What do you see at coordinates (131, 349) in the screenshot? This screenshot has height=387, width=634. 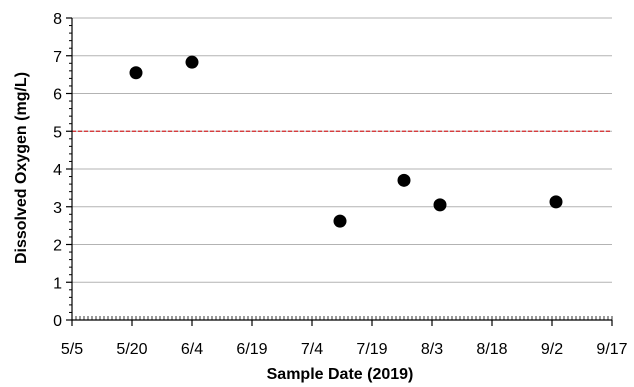 I see `x-tick-label: 5/20` at bounding box center [131, 349].